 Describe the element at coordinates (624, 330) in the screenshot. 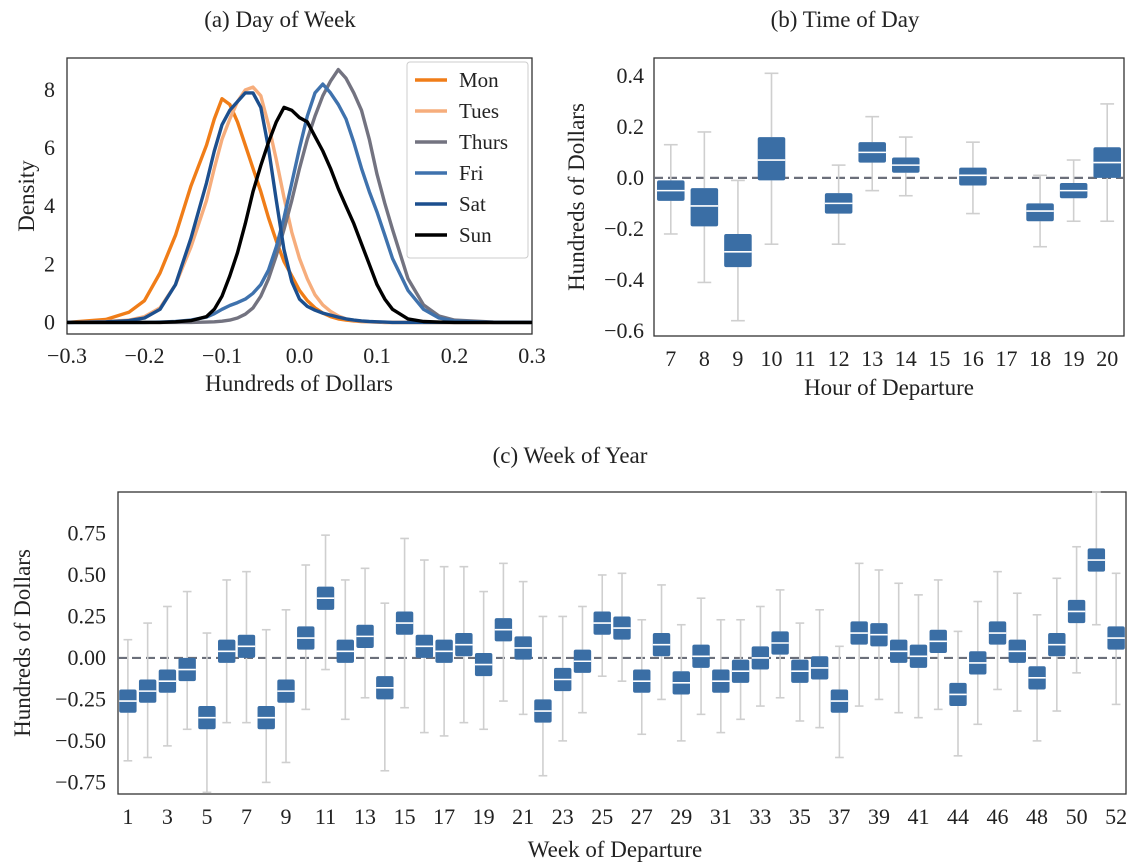

I see `panel-b-ytick-label: −0.6` at that location.